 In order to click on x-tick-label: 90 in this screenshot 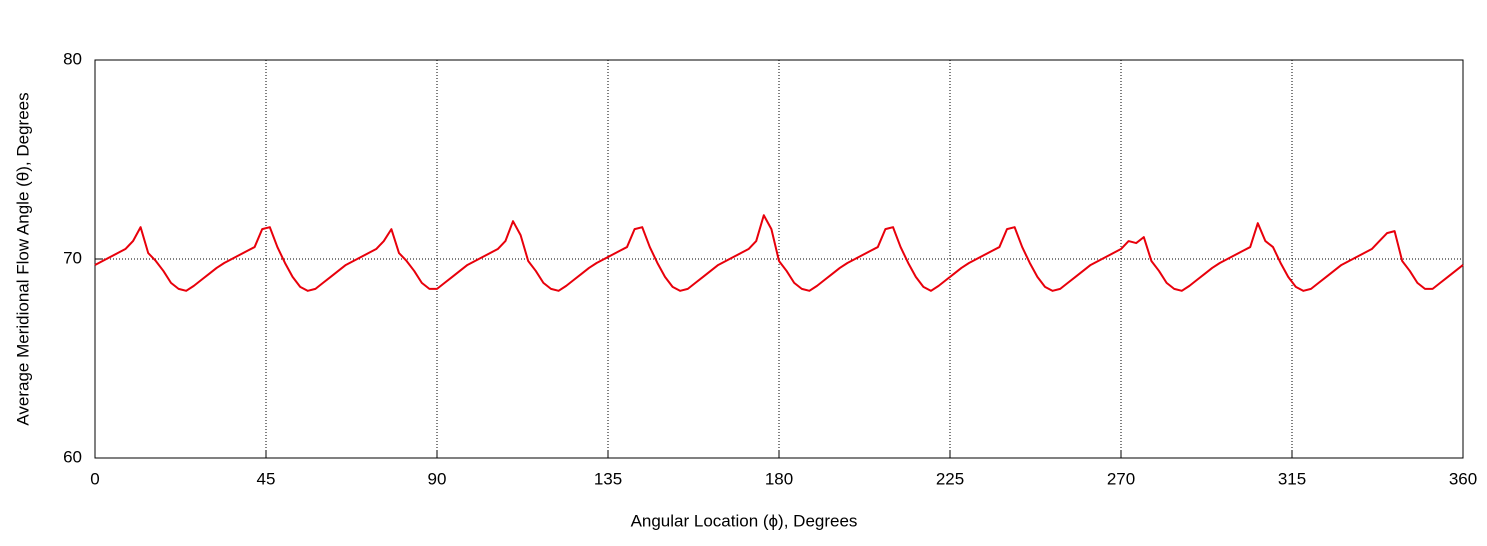, I will do `click(437, 478)`.